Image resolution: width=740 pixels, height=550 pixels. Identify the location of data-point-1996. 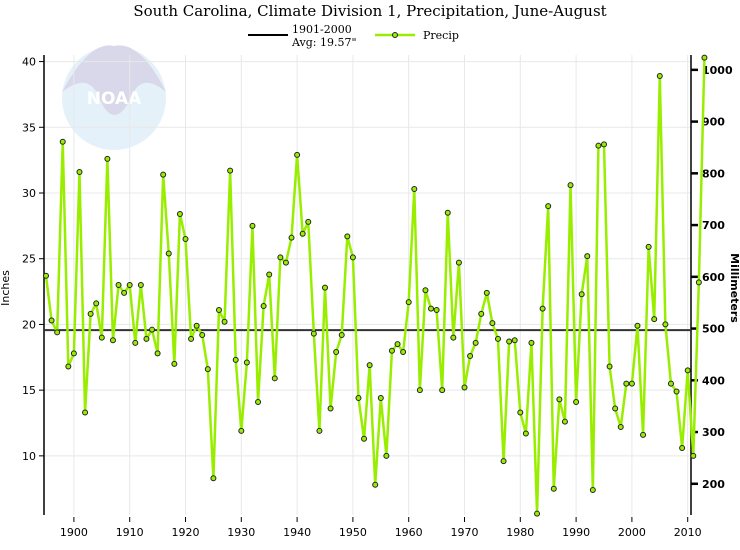
(609, 366).